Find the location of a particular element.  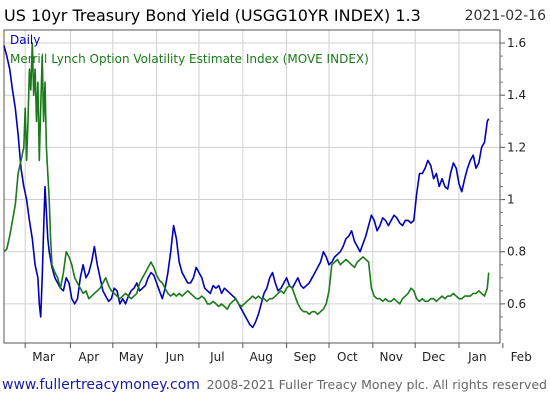

y-tick-label: 0.6 is located at coordinates (516, 304).